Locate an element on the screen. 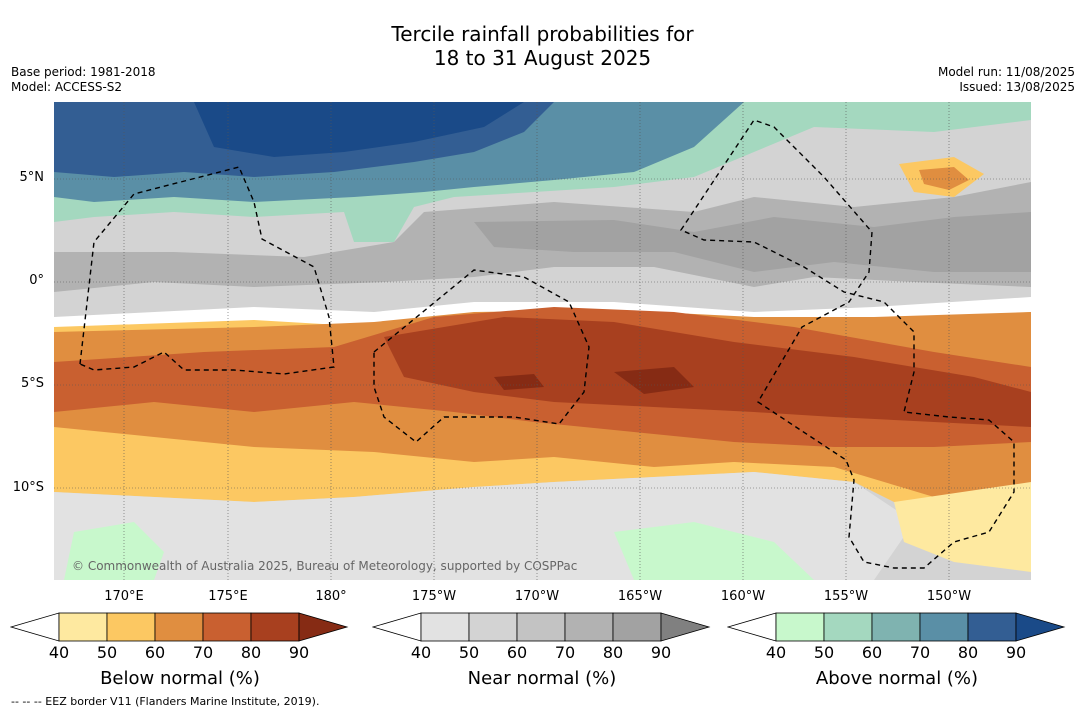 The image size is (1085, 713). colorbar-above-normal is located at coordinates (896, 627).